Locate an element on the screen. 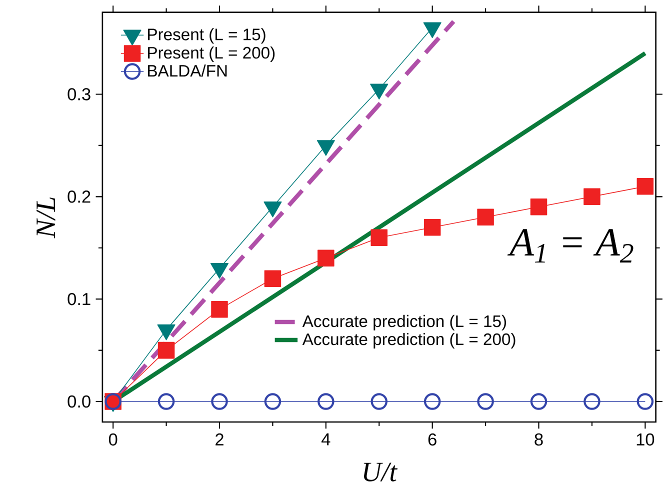 The height and width of the screenshot is (504, 663). y-tick-label: 0.2 is located at coordinates (79, 196).